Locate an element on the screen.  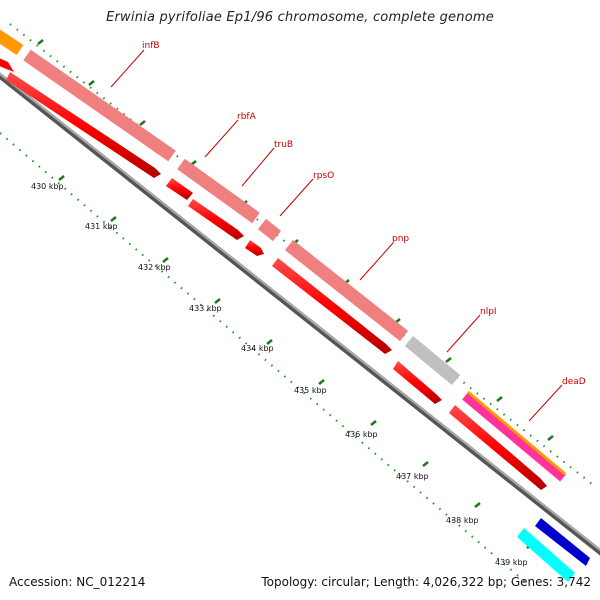
kbp-label-439: 439 kbp is located at coordinates (511, 562).